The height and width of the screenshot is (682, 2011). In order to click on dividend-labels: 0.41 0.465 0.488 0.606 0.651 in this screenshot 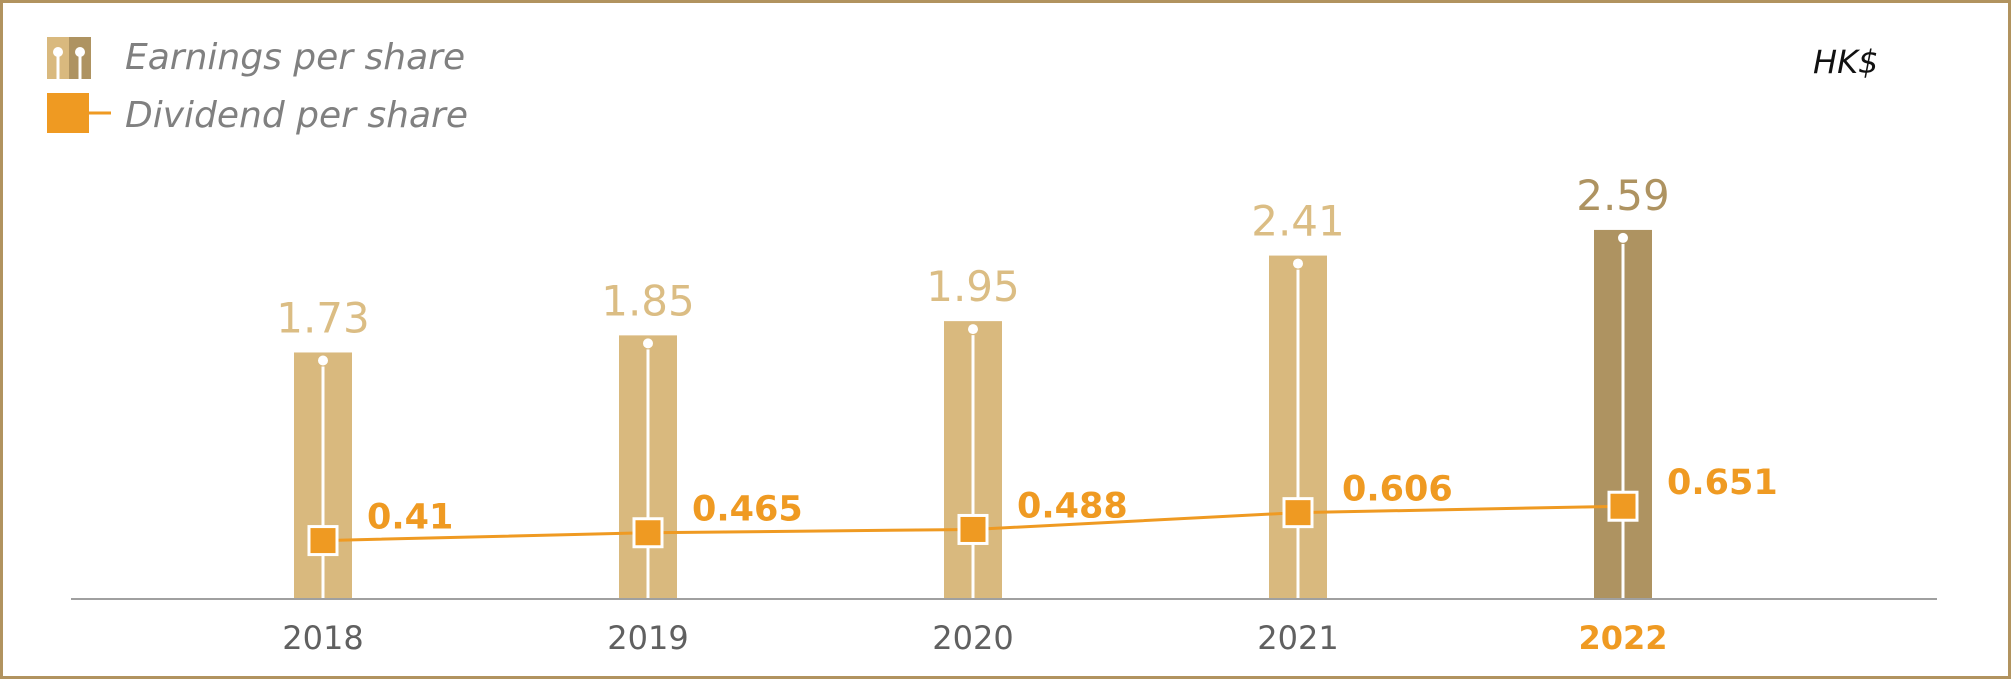, I will do `click(1072, 500)`.